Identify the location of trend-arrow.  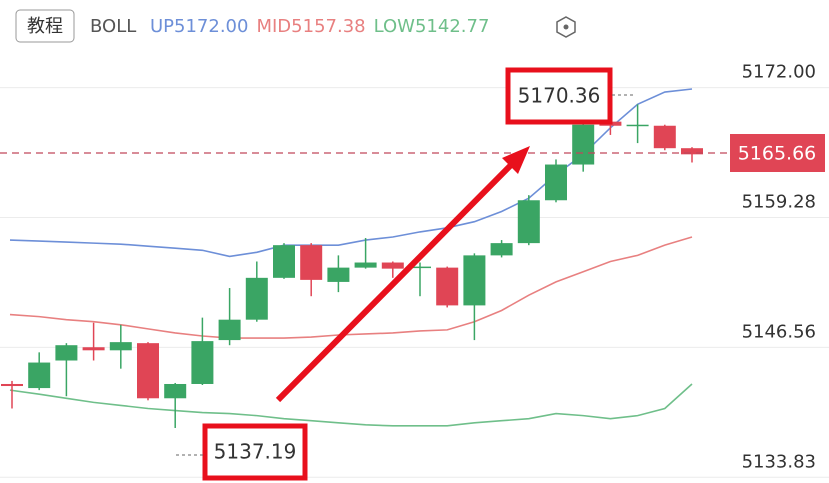
(396, 281).